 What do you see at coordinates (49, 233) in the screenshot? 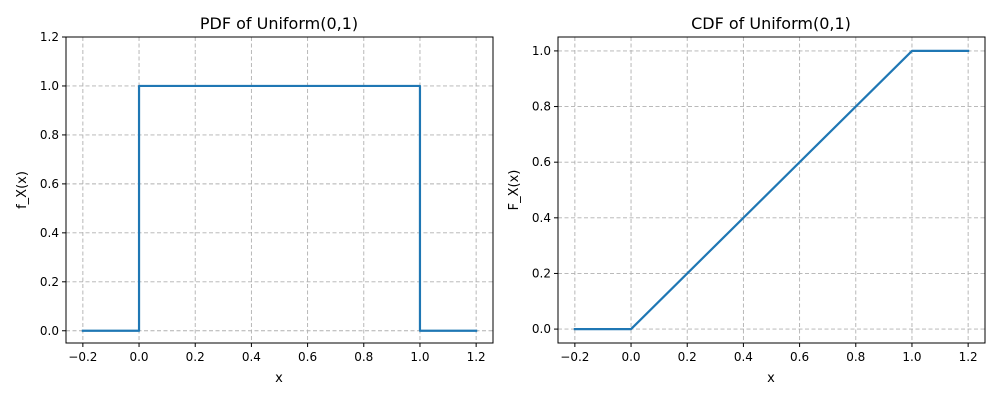
I see `pdf-y-tick-label: 0.4` at bounding box center [49, 233].